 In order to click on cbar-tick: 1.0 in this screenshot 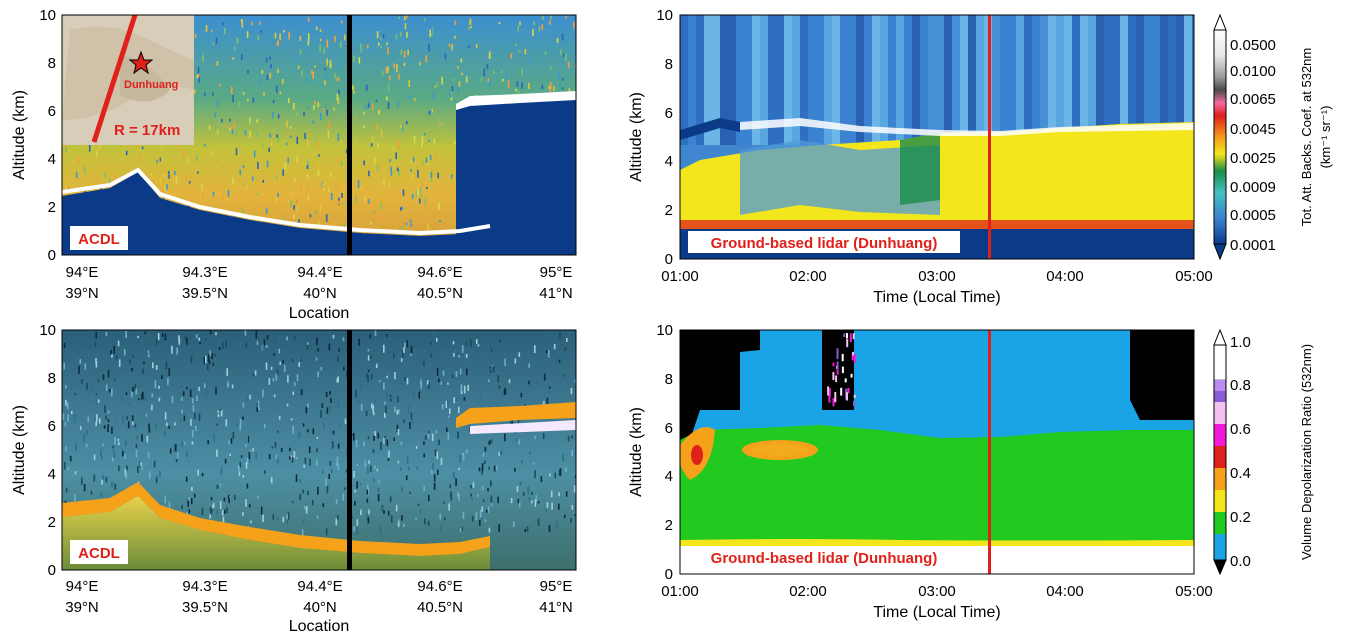, I will do `click(1240, 342)`.